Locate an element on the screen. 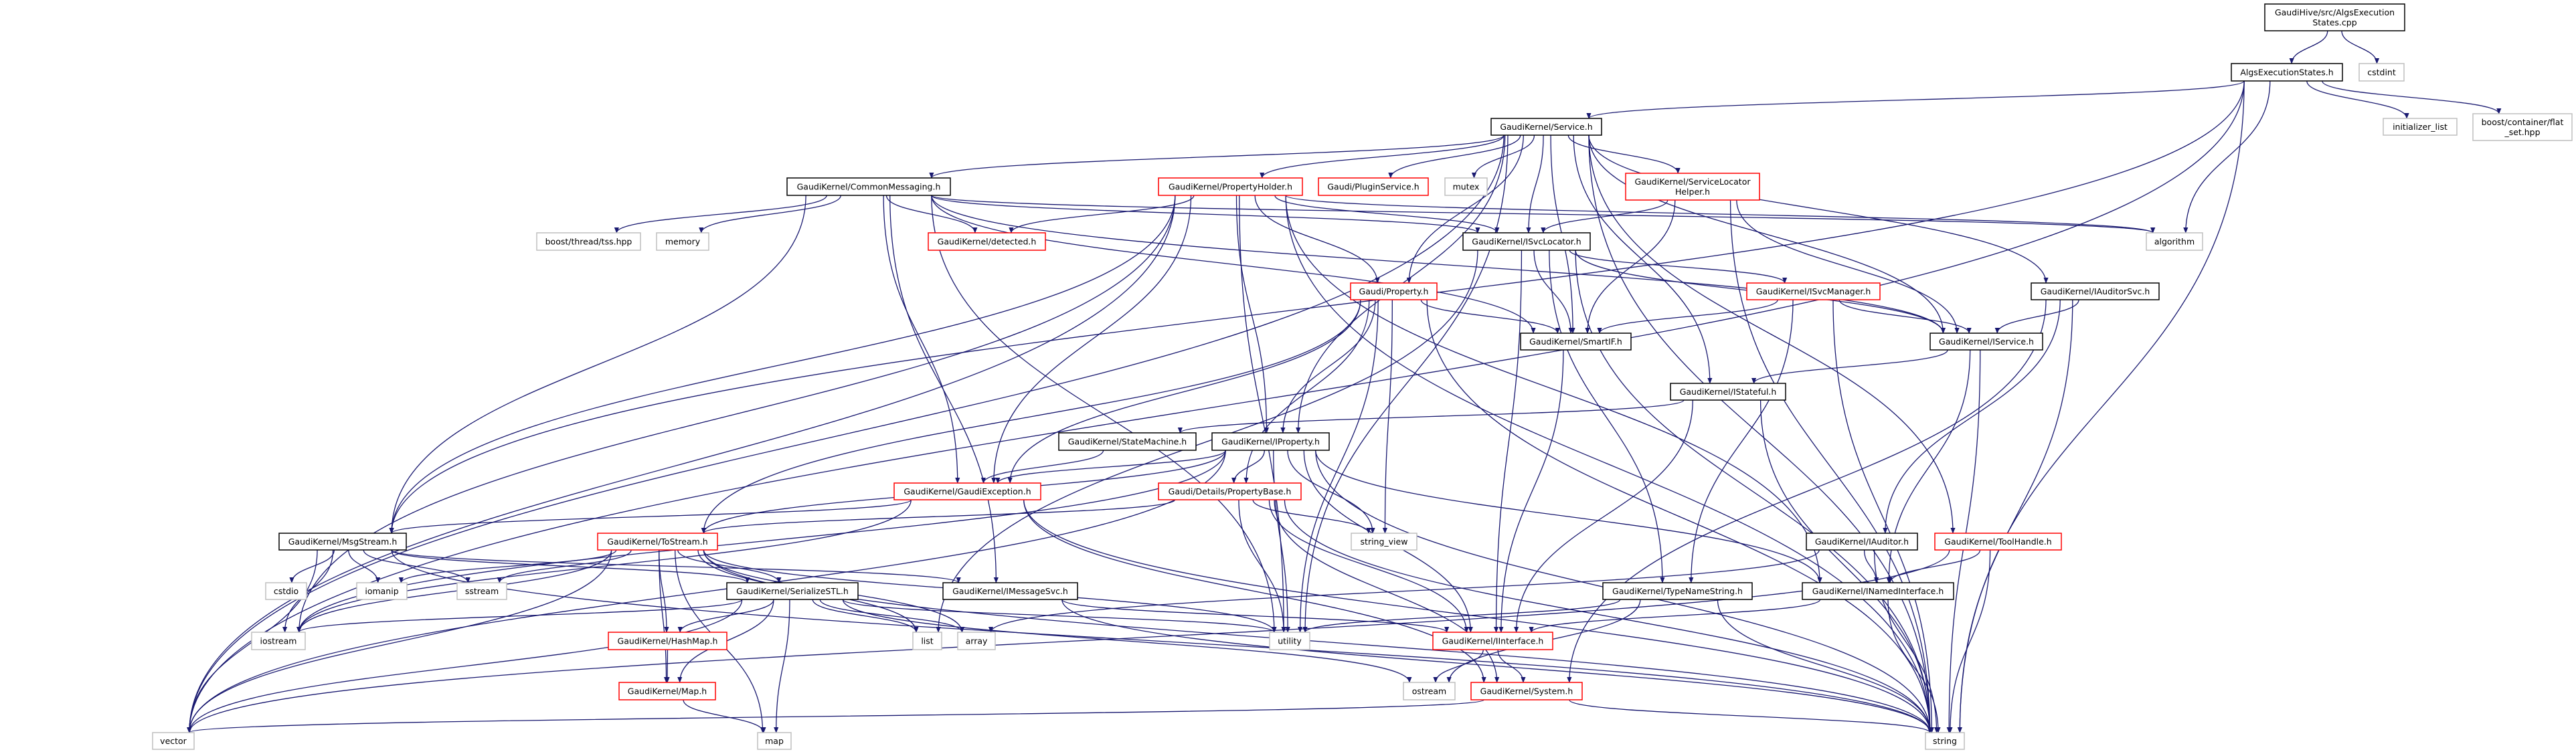 Image resolution: width=2576 pixels, height=754 pixels. edge-isvcloc-to-string is located at coordinates (1754, 491).